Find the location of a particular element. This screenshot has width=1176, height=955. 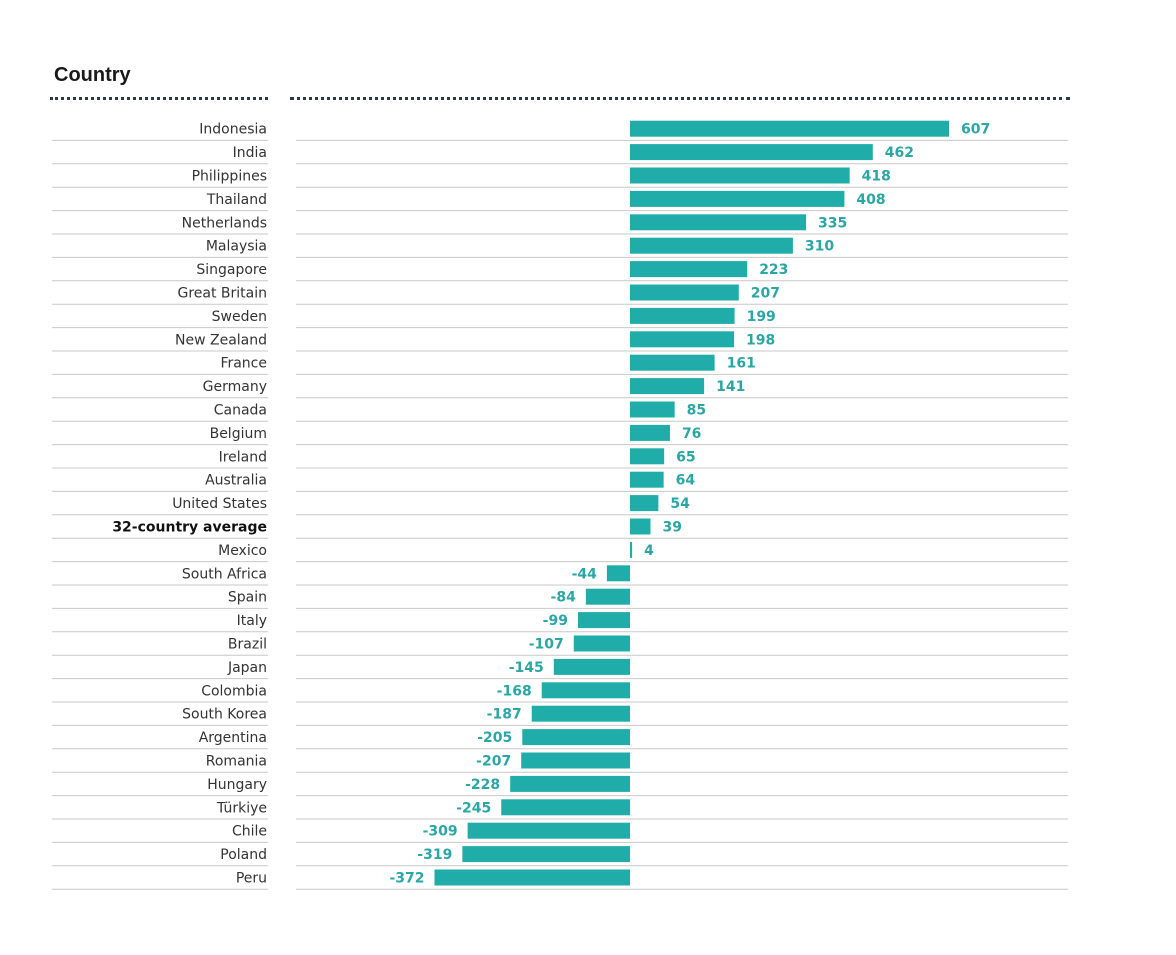

category-label: Argentina is located at coordinates (233, 738).